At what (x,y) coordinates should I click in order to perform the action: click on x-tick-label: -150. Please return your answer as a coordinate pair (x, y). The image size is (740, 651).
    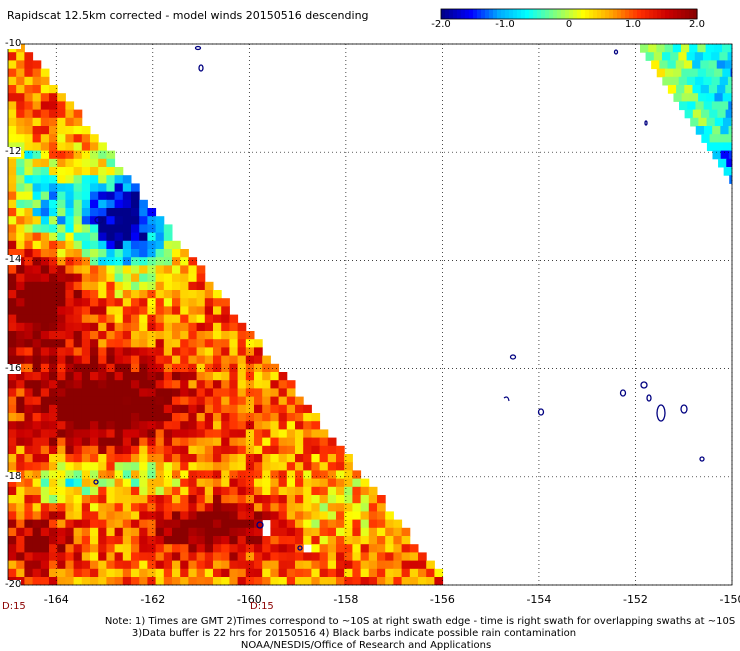
    Looking at the image, I should click on (730, 599).